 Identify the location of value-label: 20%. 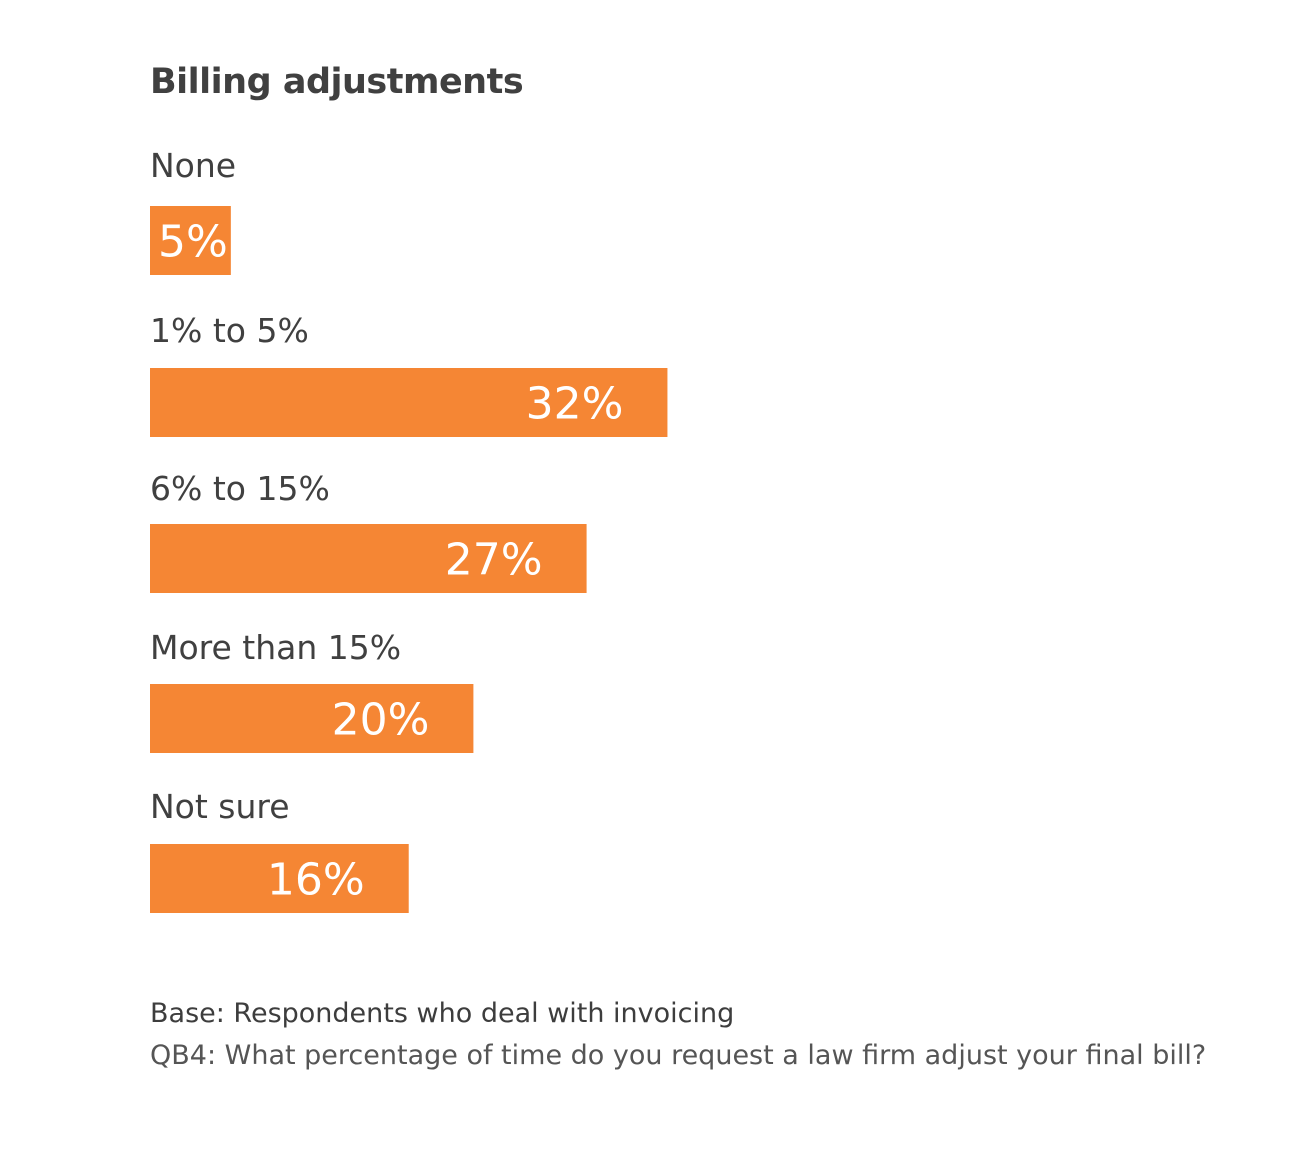
(381, 720).